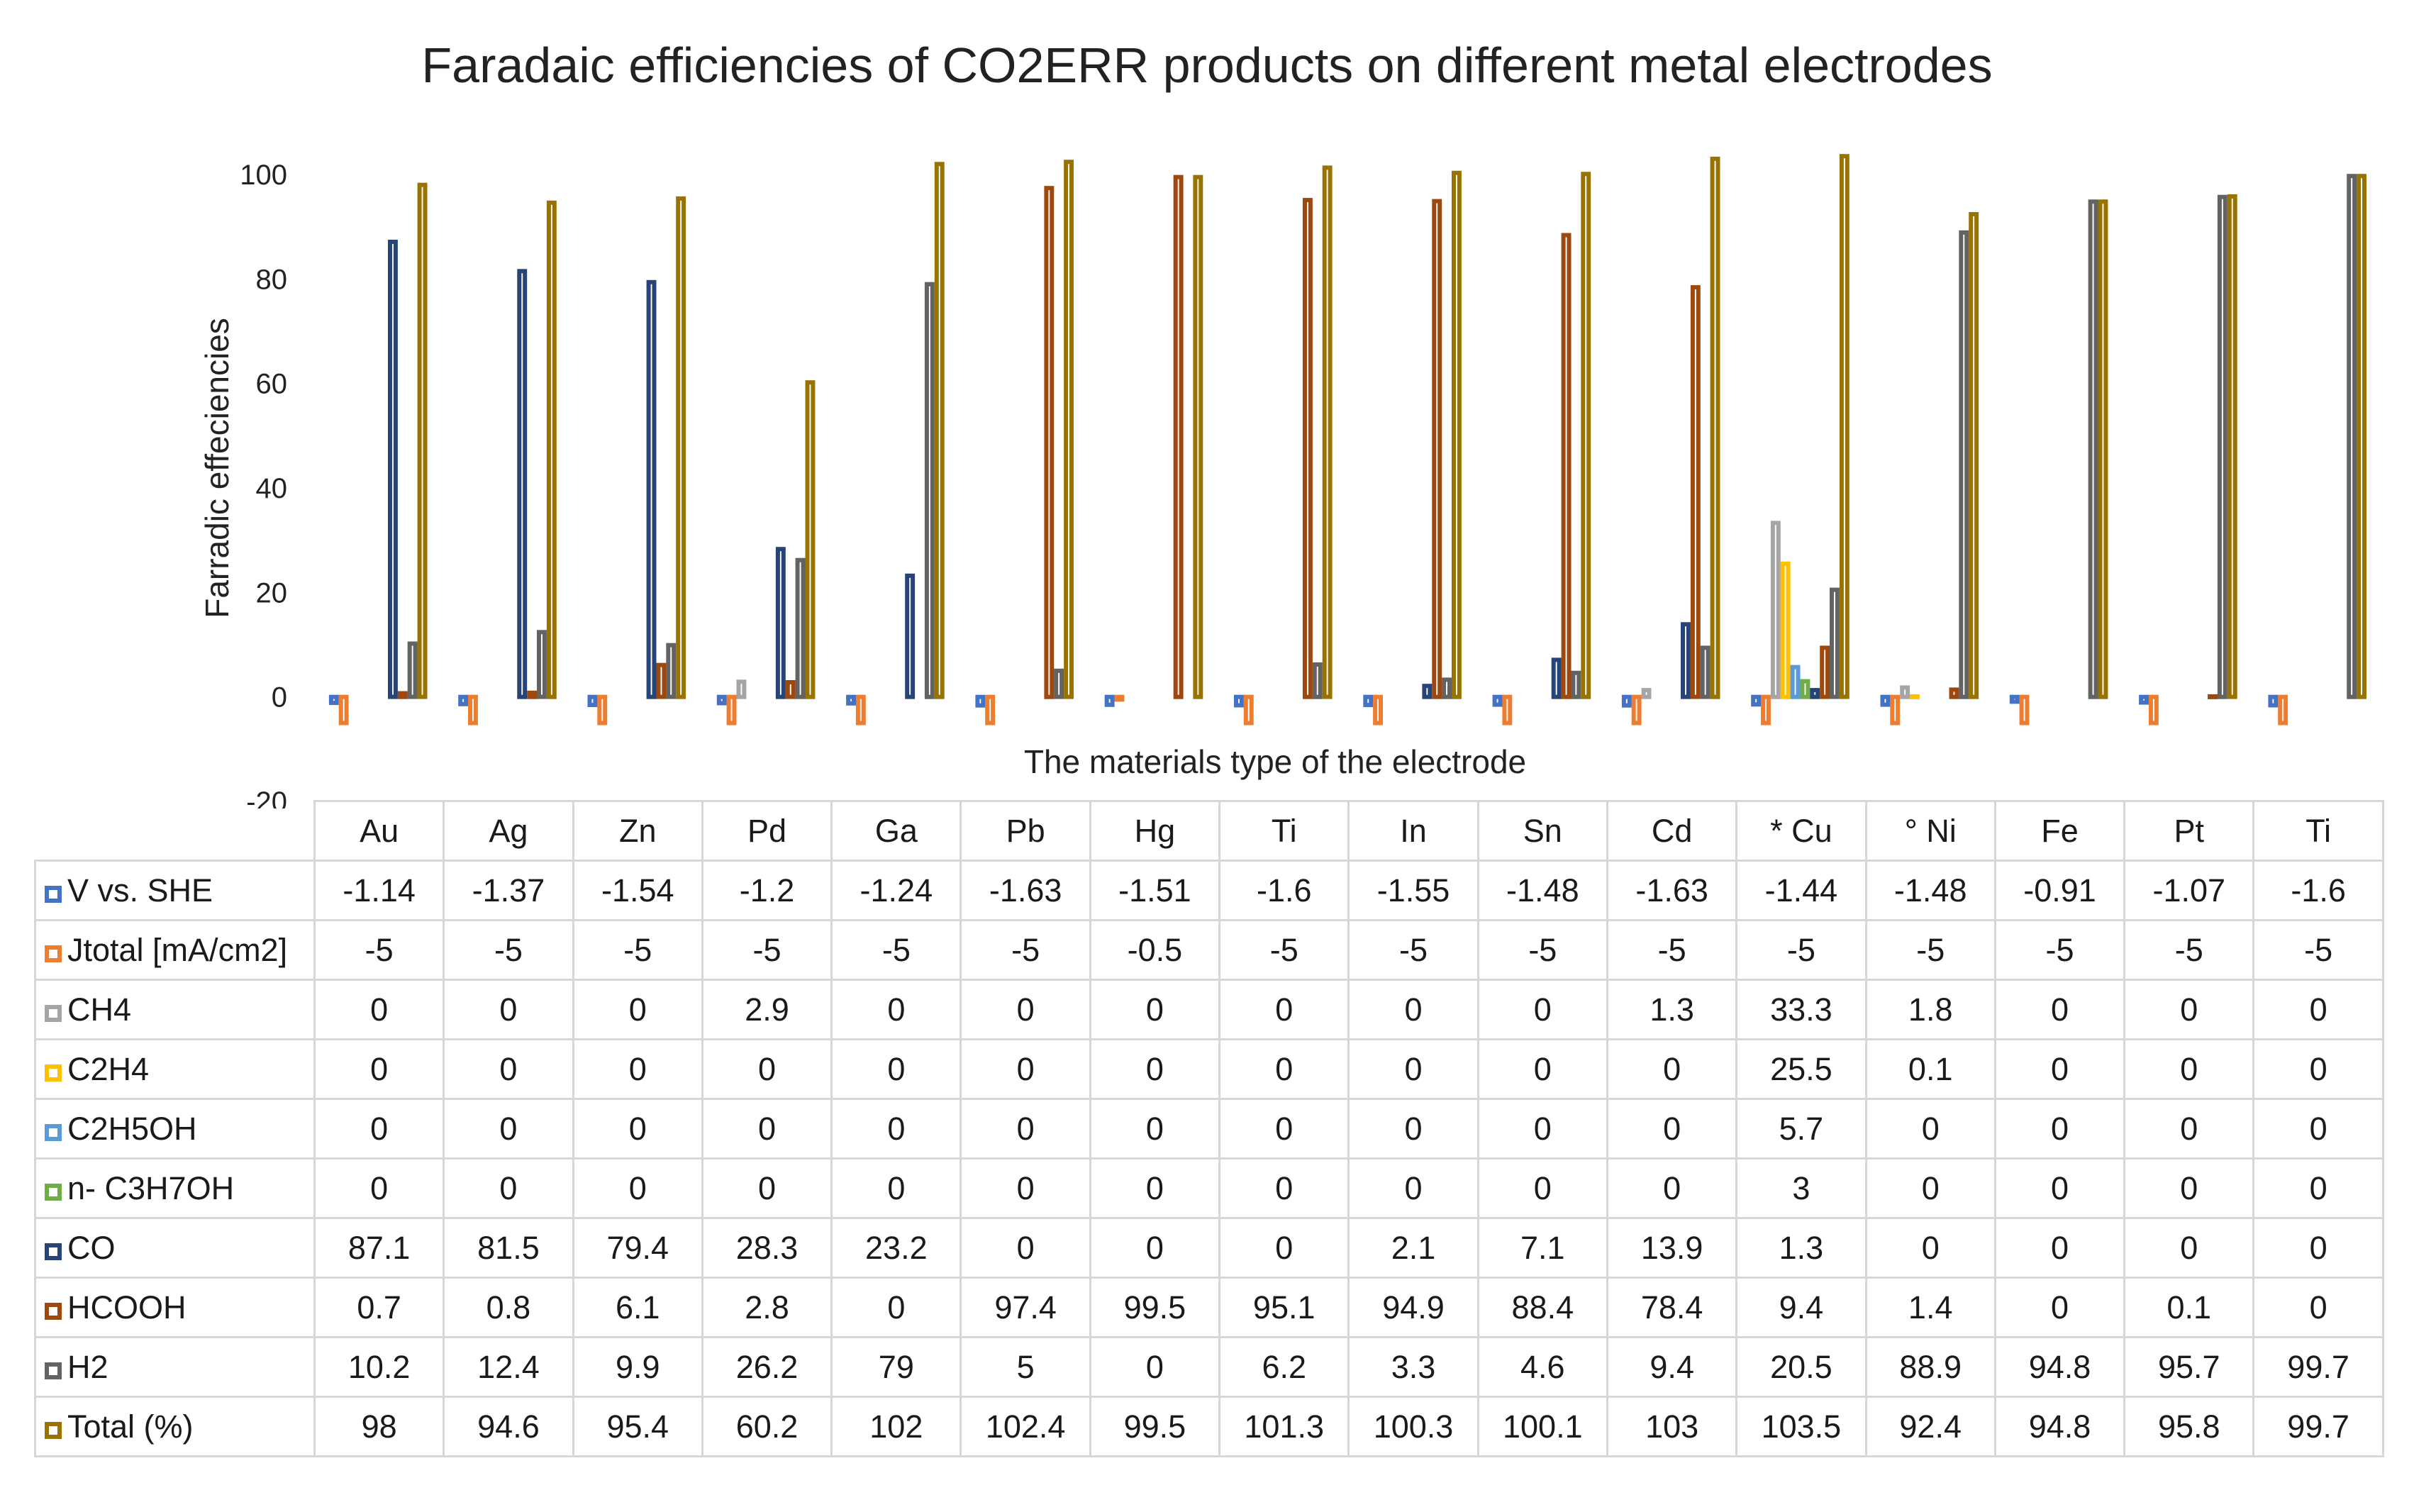  Describe the element at coordinates (1413, 1426) in the screenshot. I see `data-value: 100.3` at that location.